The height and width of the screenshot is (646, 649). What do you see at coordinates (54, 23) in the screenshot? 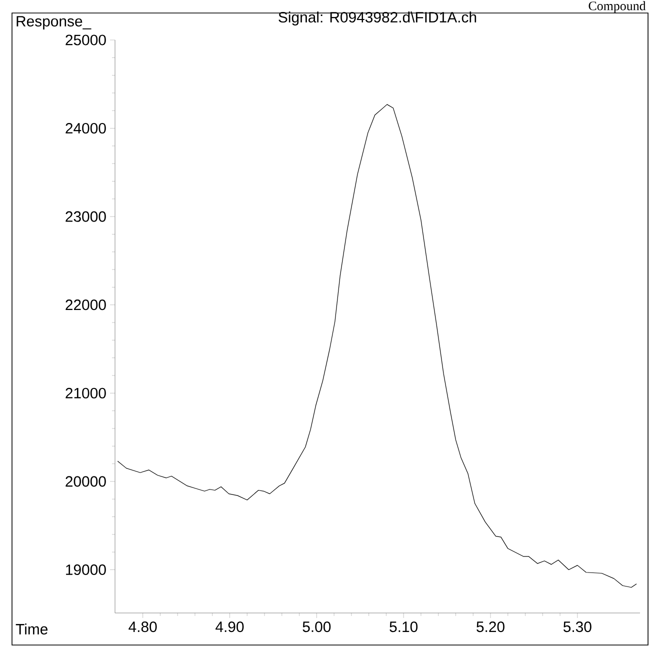
I see `y-axis-title: Response_` at bounding box center [54, 23].